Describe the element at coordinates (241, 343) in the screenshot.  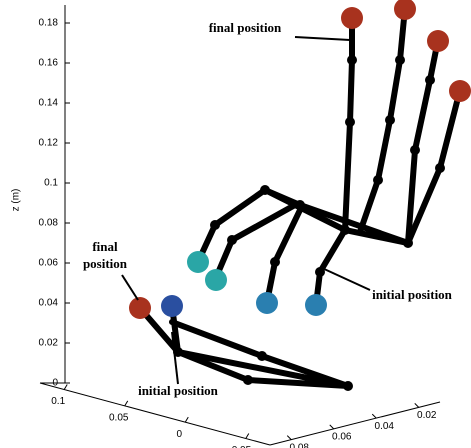
I see `hand-initial` at that location.